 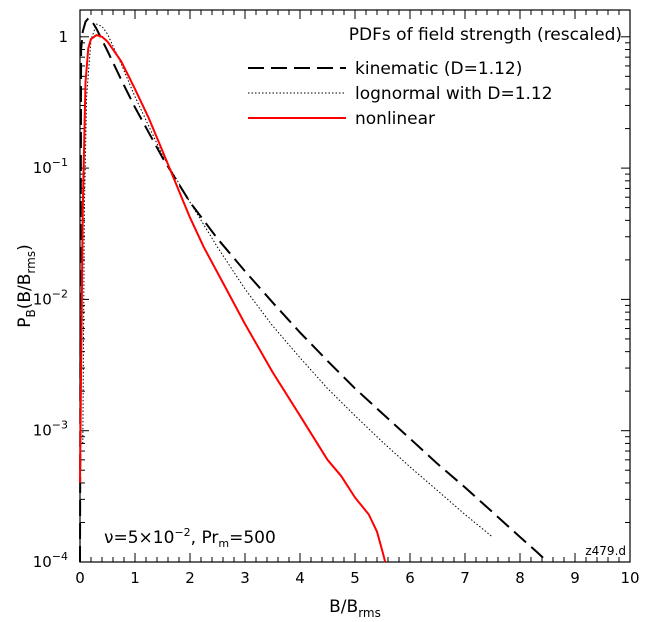 What do you see at coordinates (438, 69) in the screenshot?
I see `legend-label-kinematic: kinematic (D=1.12)` at bounding box center [438, 69].